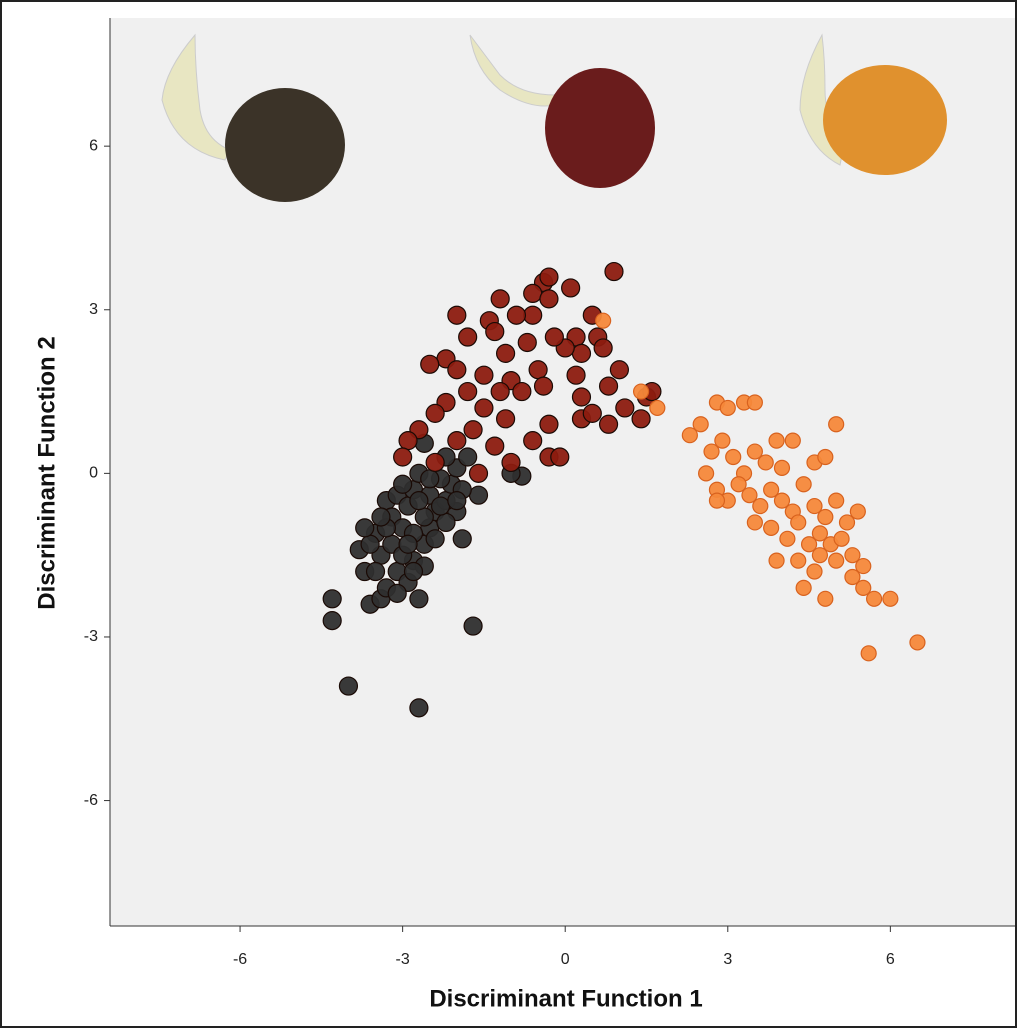 Image resolution: width=1017 pixels, height=1028 pixels. Describe the element at coordinates (890, 959) in the screenshot. I see `x-tick-label: 6` at that location.